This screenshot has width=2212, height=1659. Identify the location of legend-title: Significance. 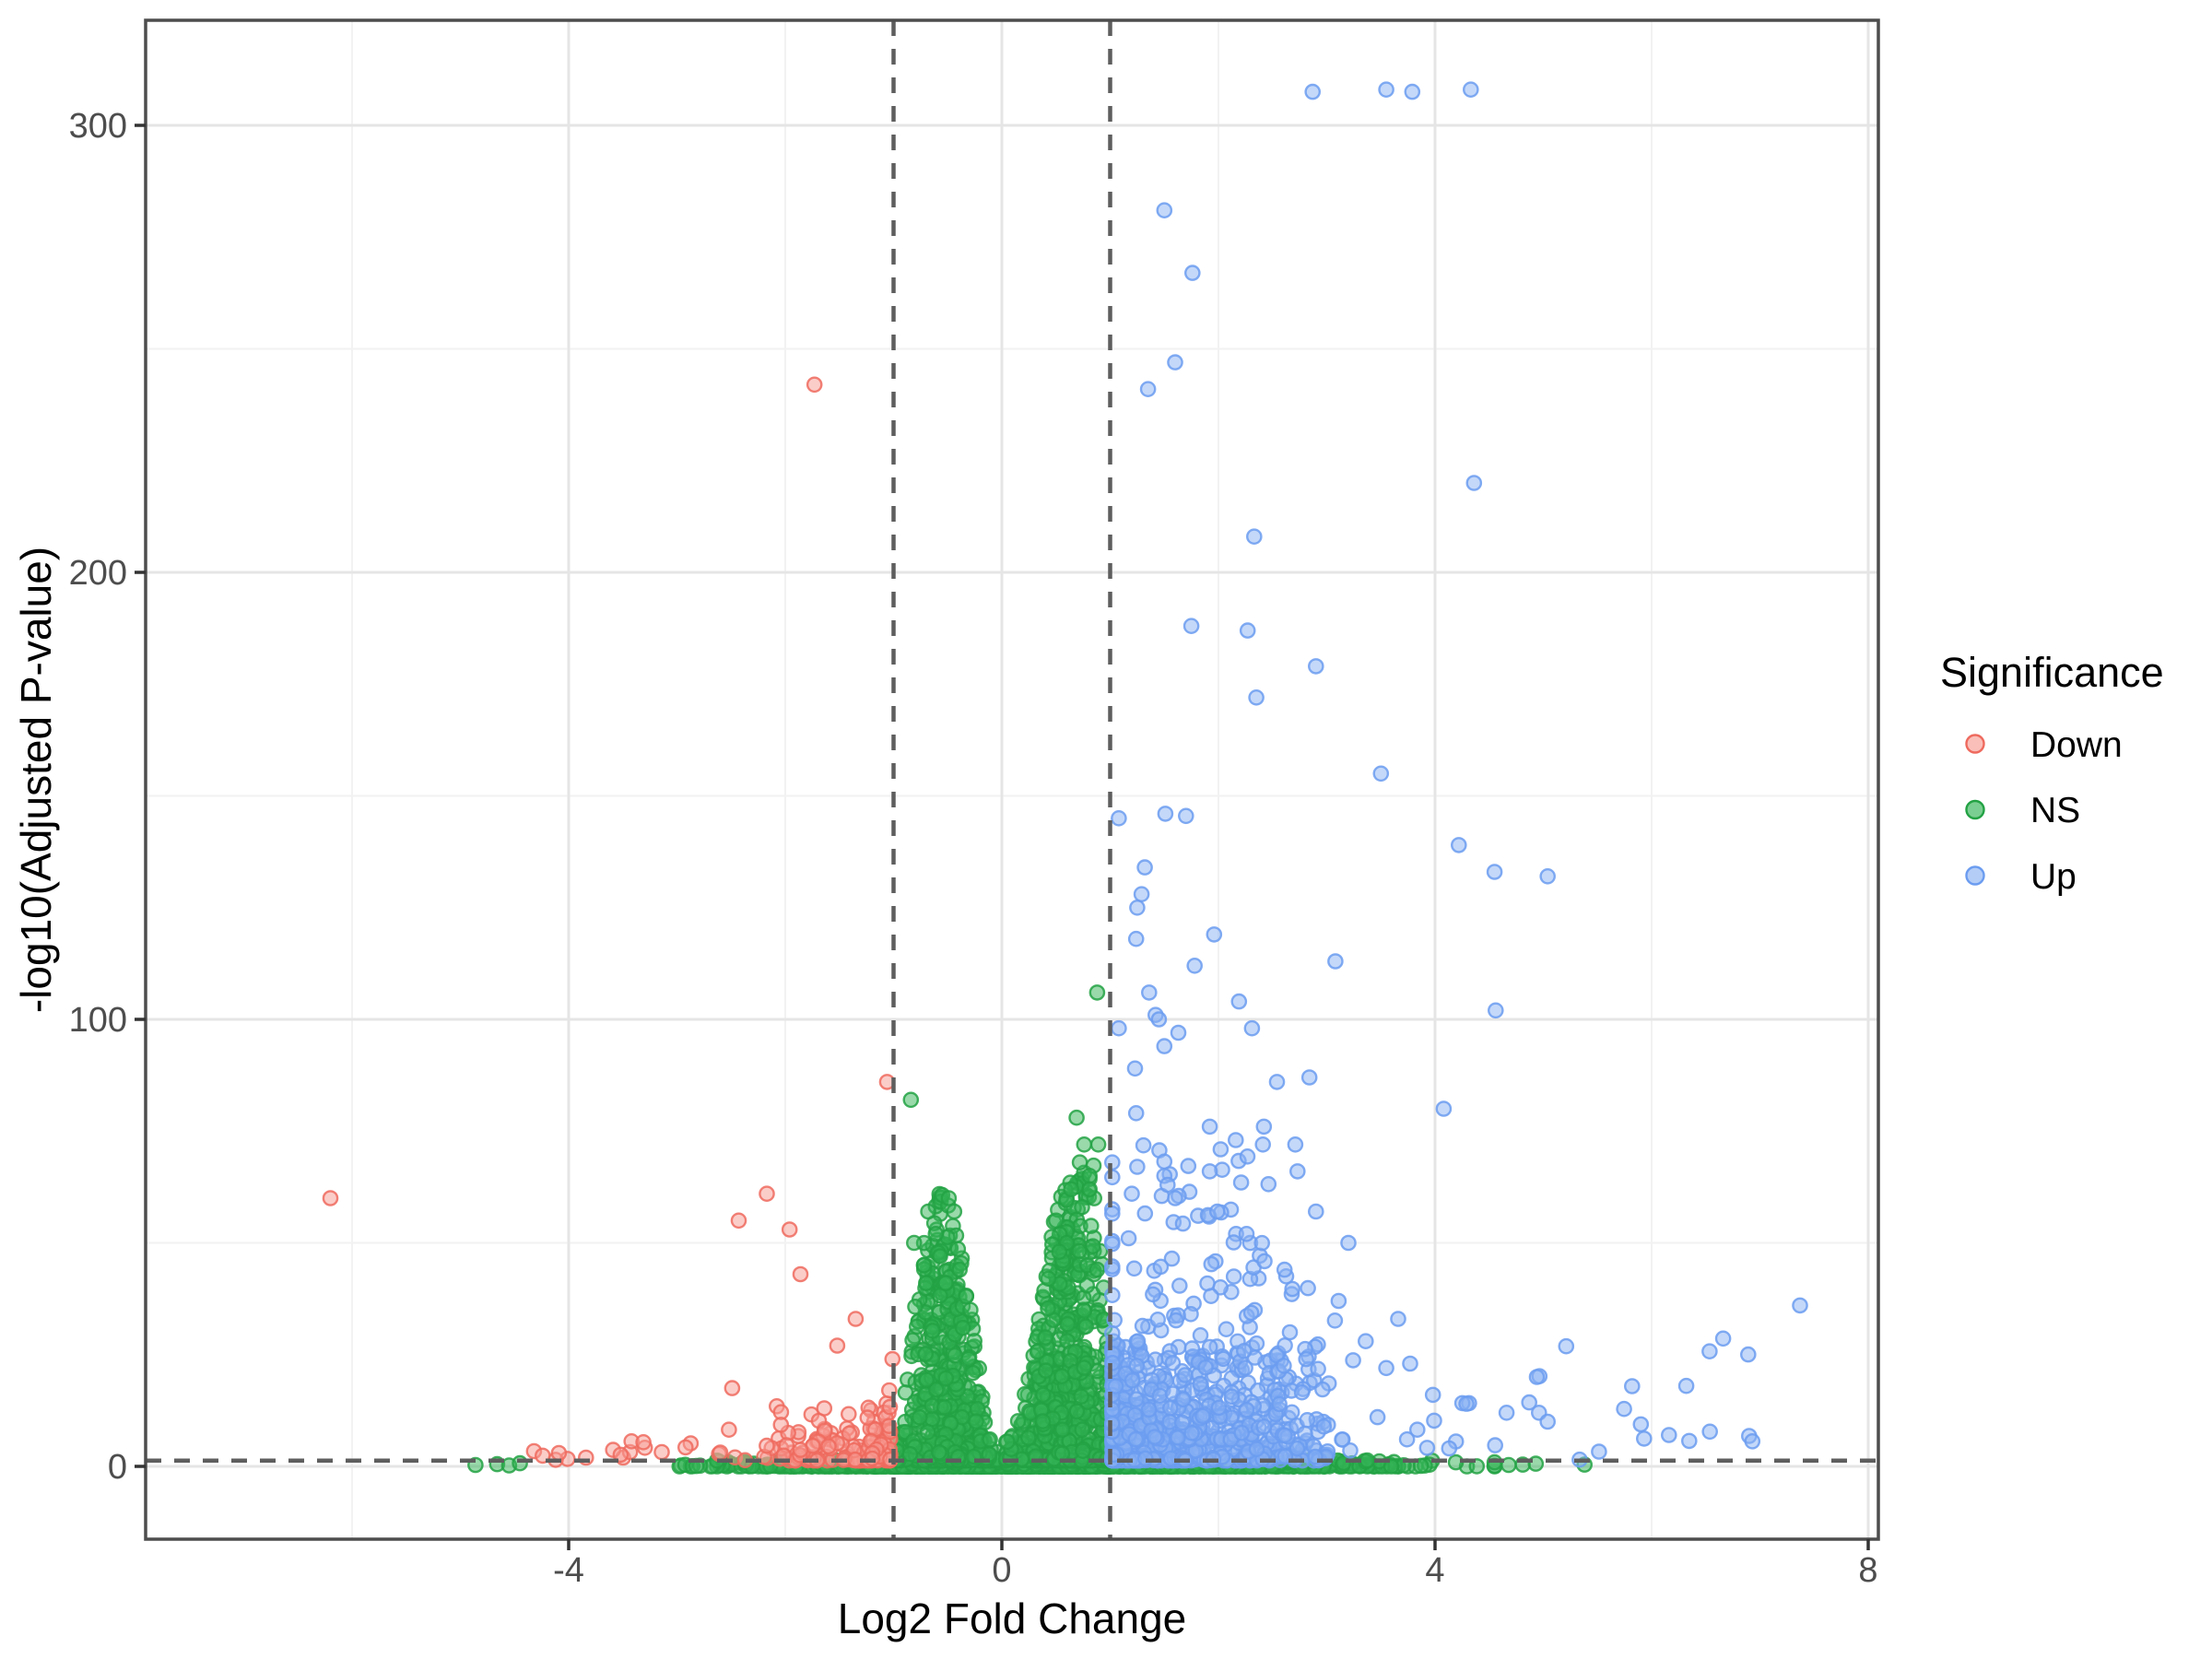
(2052, 672).